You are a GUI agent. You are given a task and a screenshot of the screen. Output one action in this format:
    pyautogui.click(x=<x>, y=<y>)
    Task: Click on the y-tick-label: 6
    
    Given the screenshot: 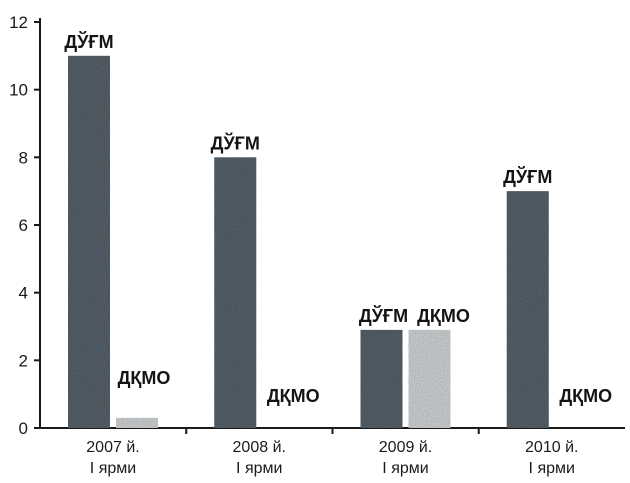 What is the action you would take?
    pyautogui.click(x=23, y=225)
    